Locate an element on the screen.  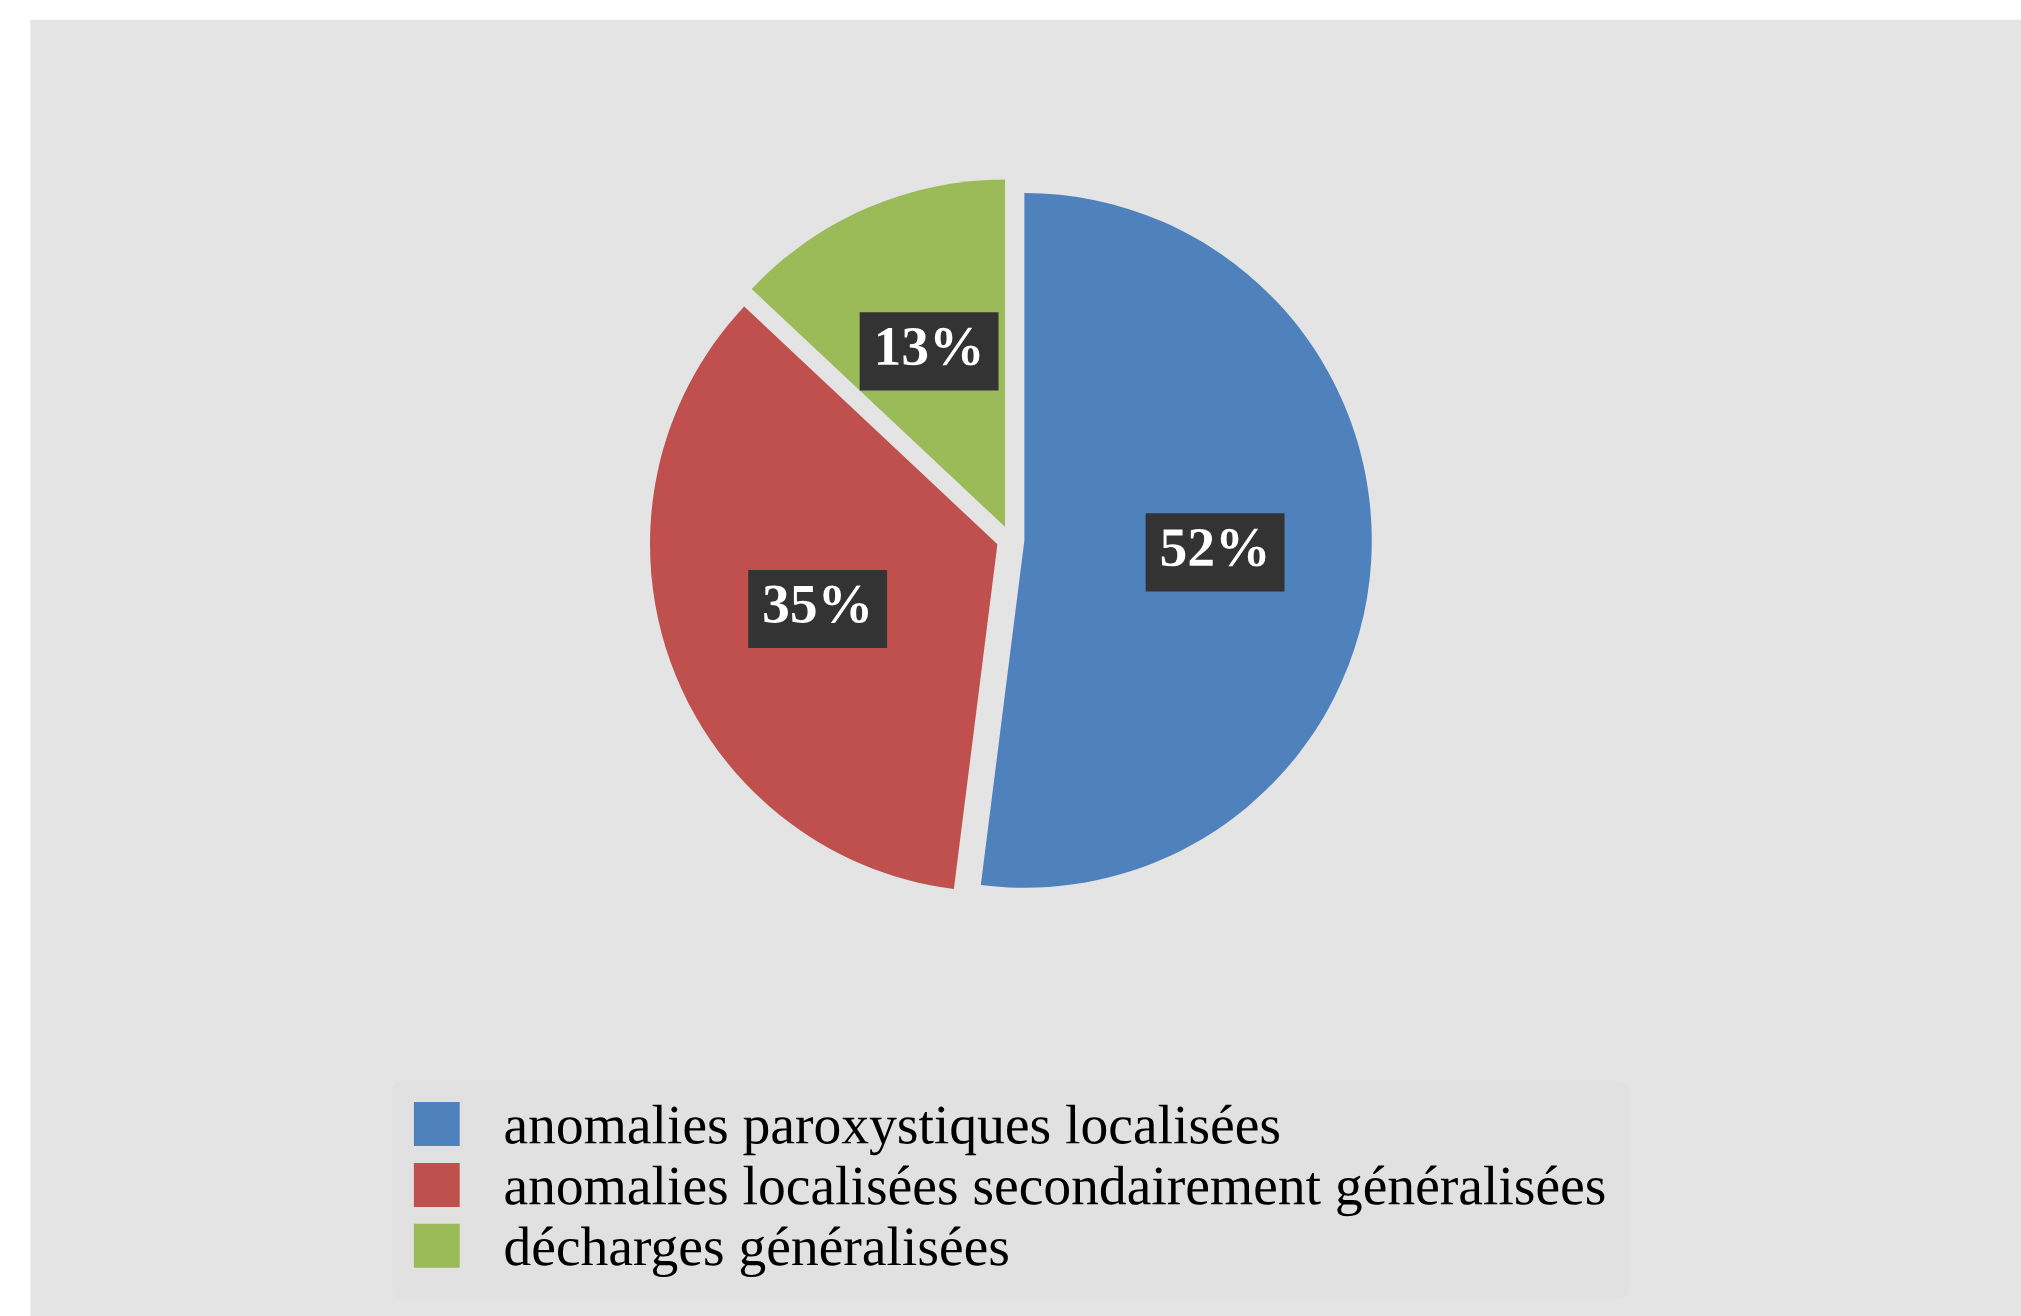
legend-label: anomalies localisées secondairement généralisées is located at coordinates (1055, 1191).